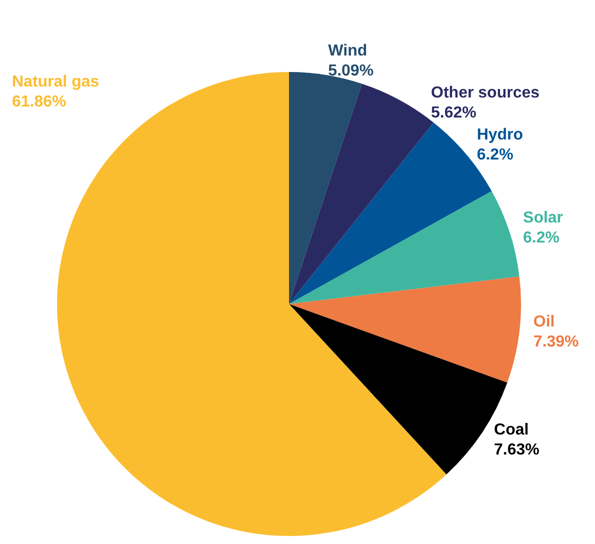 This screenshot has width=595, height=544. What do you see at coordinates (453, 113) in the screenshot?
I see `data-label: 5.62%` at bounding box center [453, 113].